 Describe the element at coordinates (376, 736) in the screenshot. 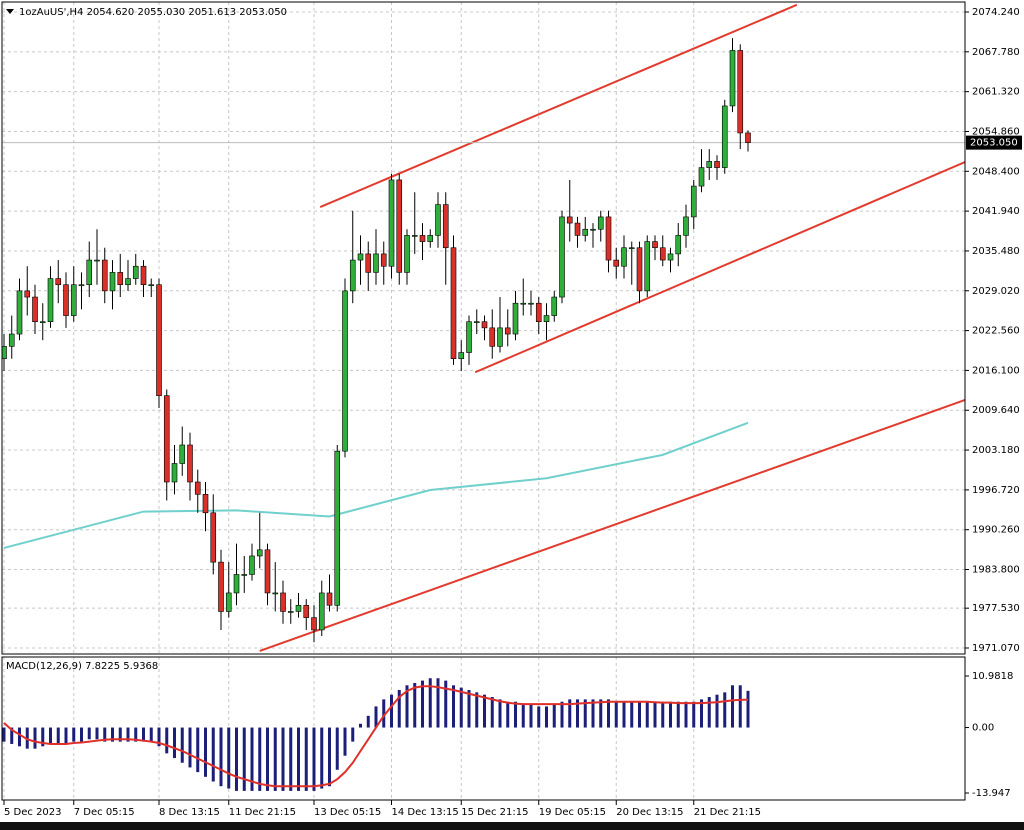

I see `signal-line` at that location.